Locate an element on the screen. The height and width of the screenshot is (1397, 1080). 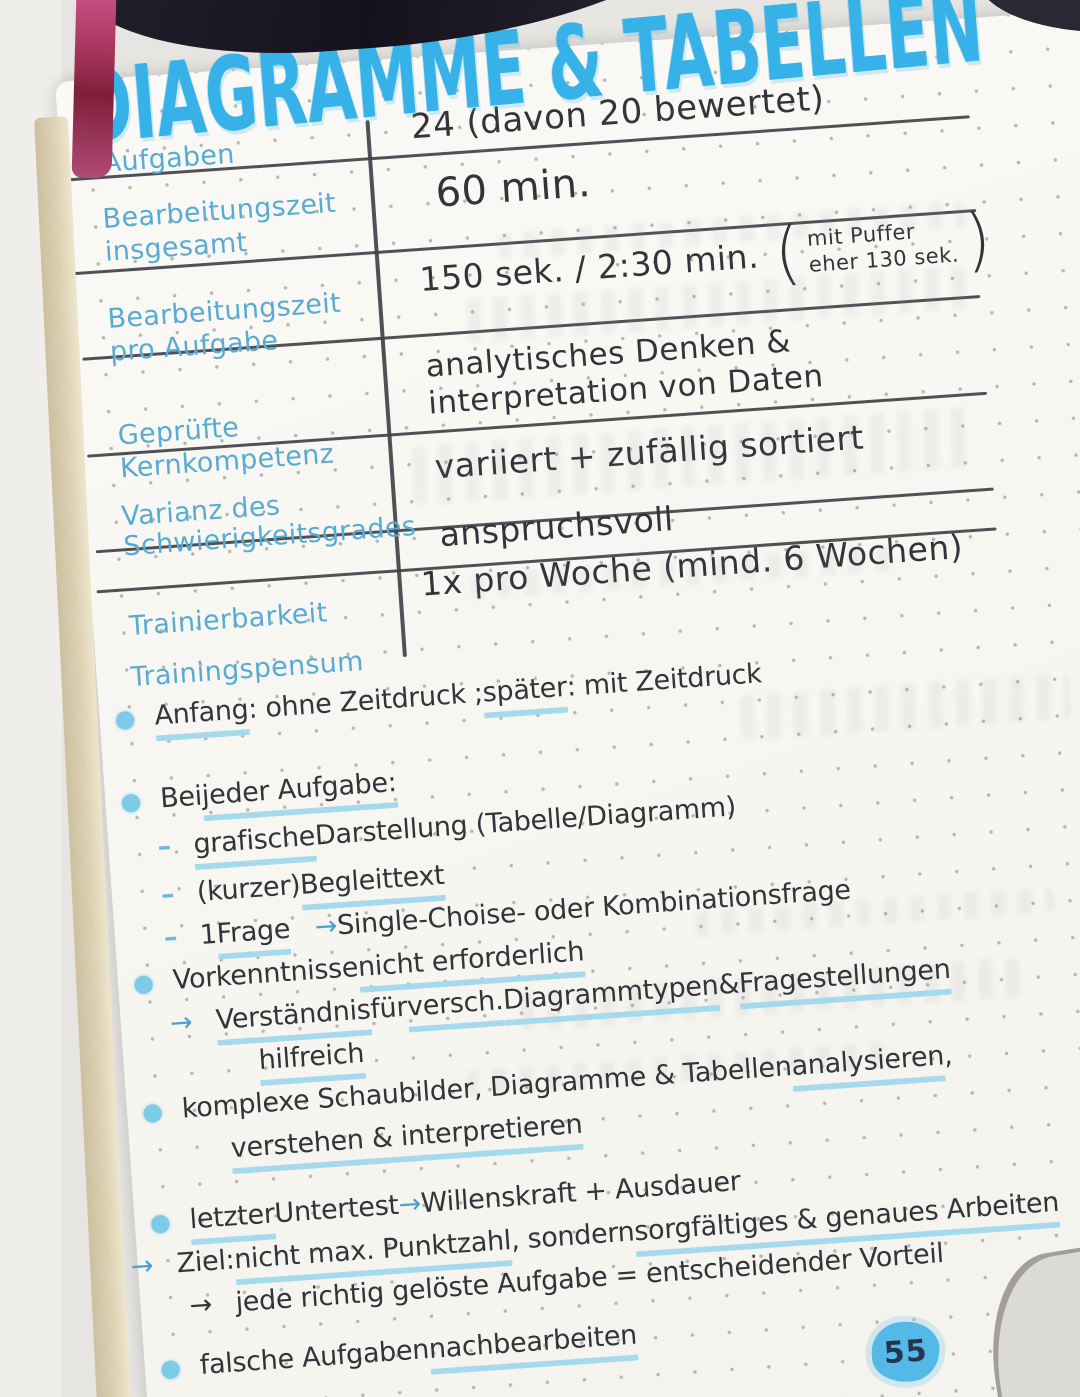
table-row-value: 60 min. is located at coordinates (513, 188).